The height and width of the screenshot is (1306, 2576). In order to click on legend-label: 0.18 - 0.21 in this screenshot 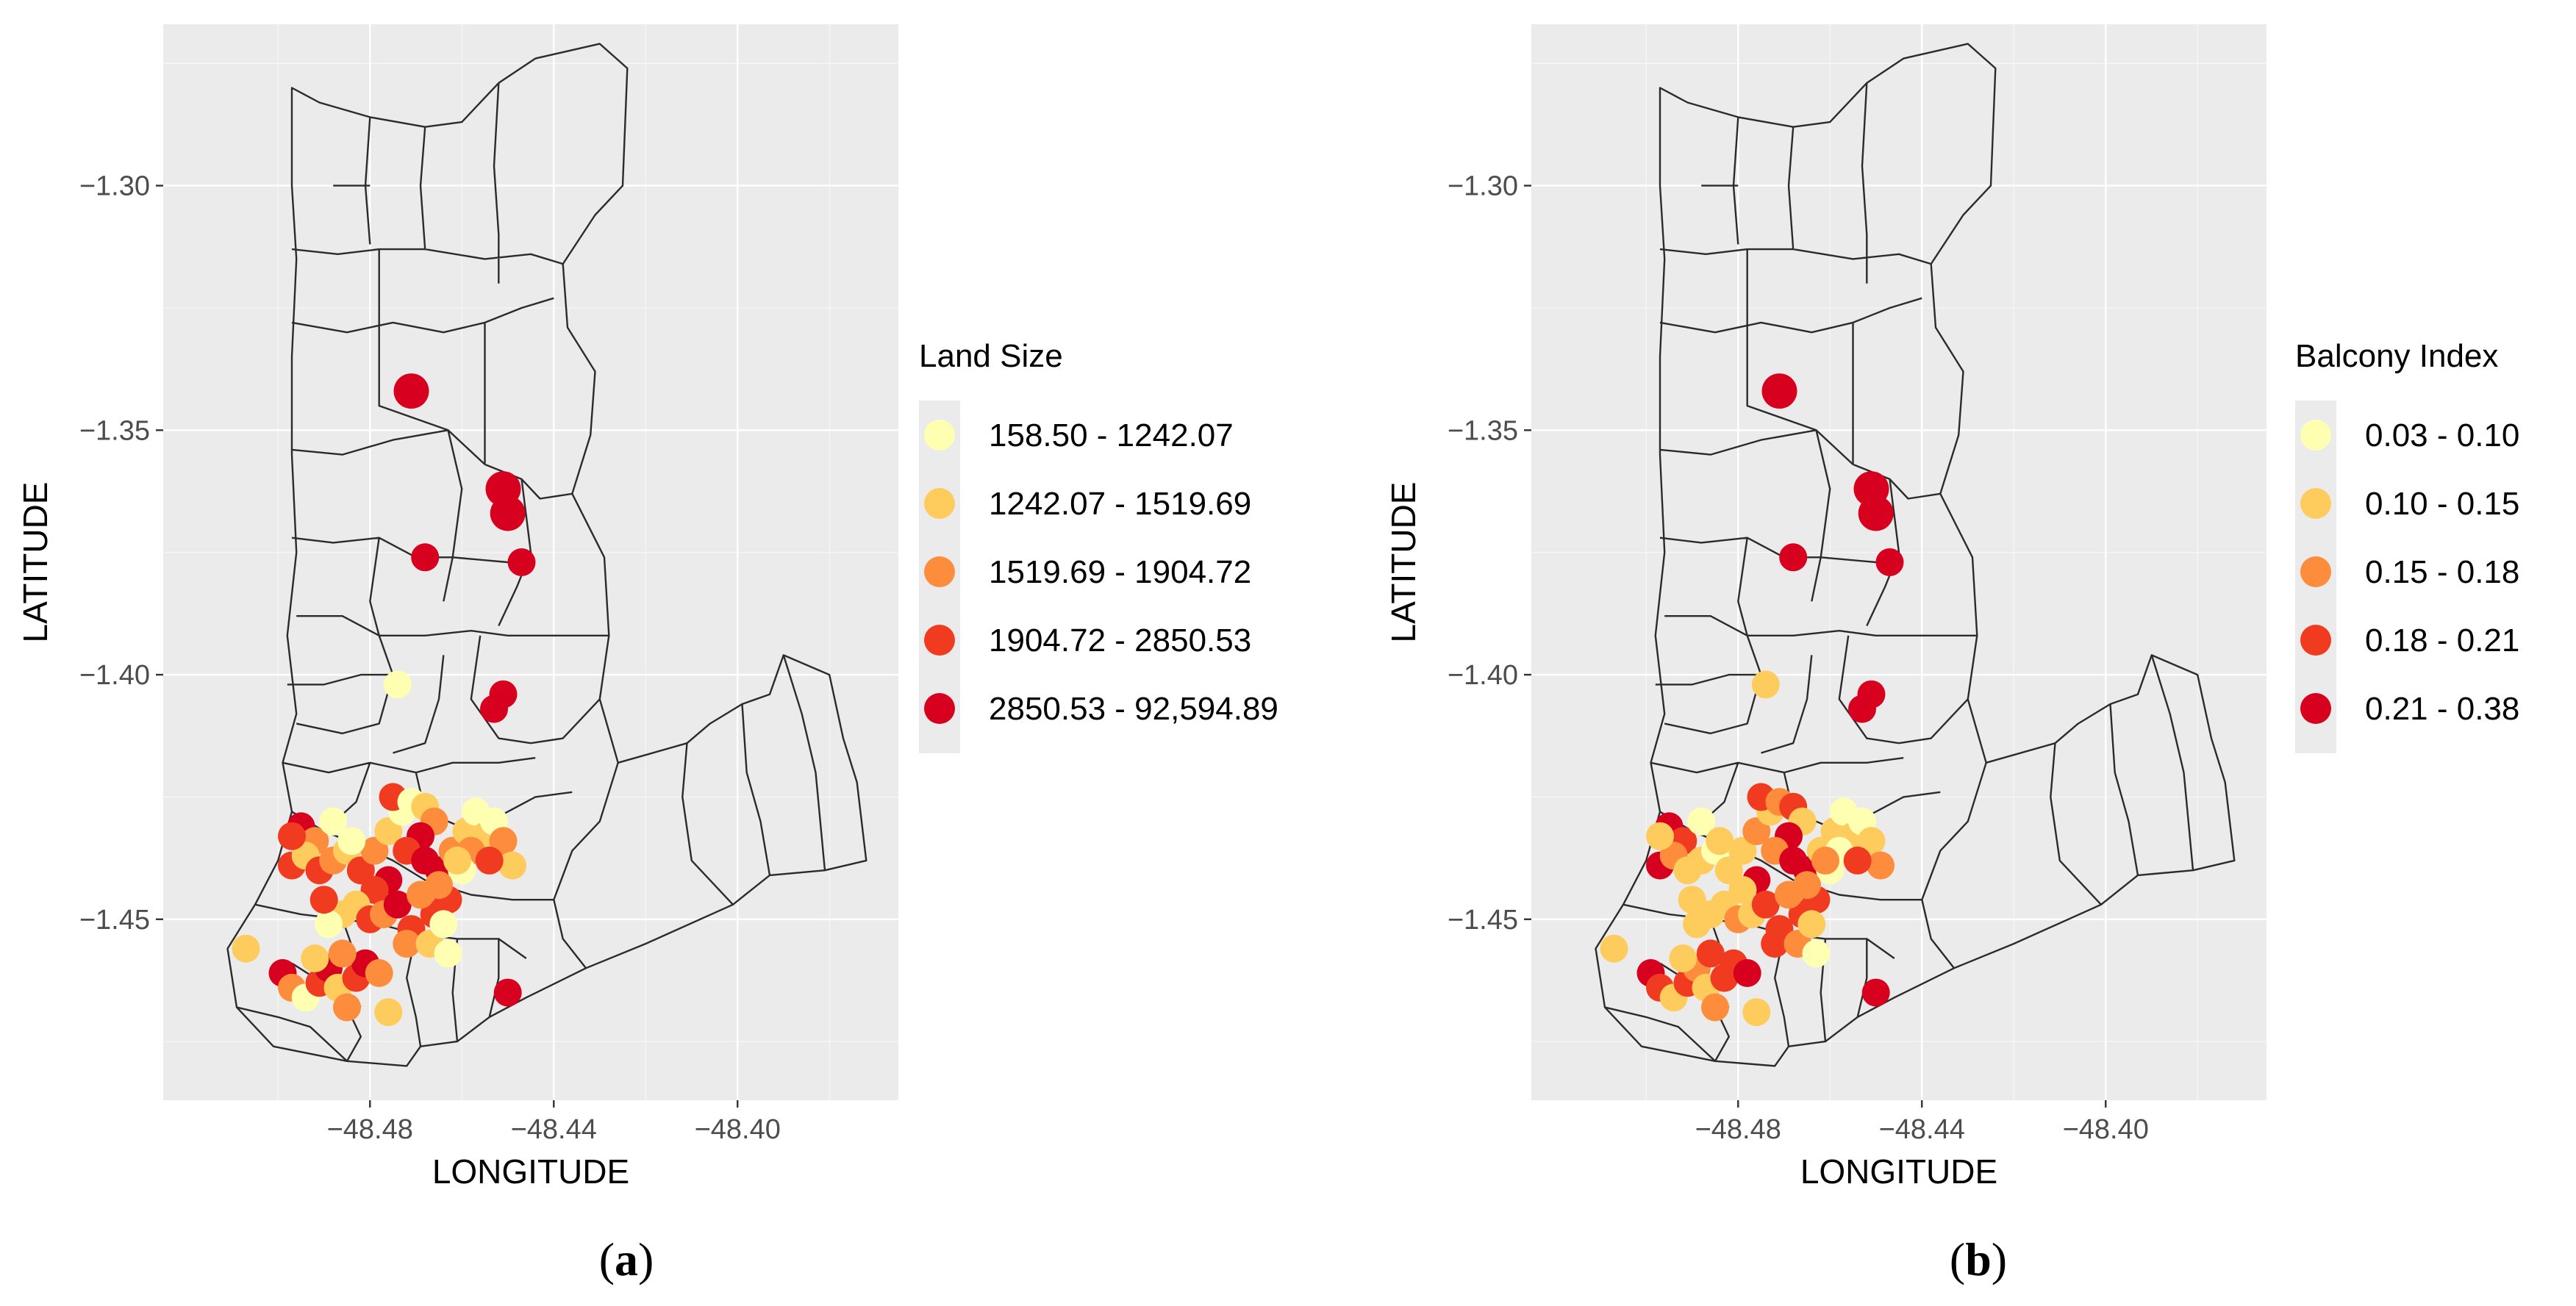, I will do `click(2442, 641)`.